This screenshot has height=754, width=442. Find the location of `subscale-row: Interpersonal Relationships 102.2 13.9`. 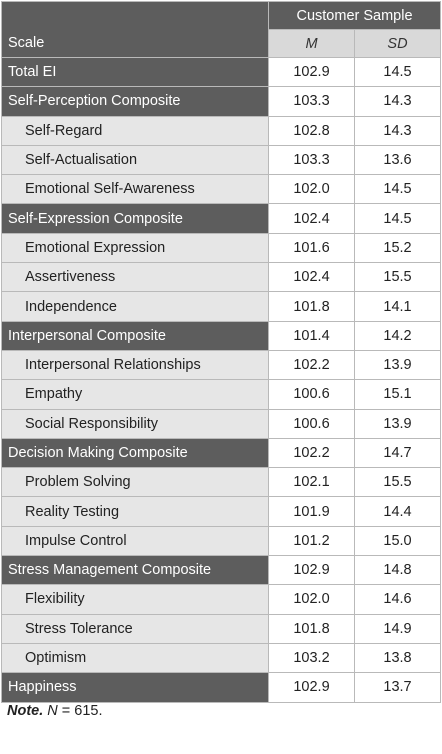

subscale-row: Interpersonal Relationships 102.2 13.9 is located at coordinates (221, 365).